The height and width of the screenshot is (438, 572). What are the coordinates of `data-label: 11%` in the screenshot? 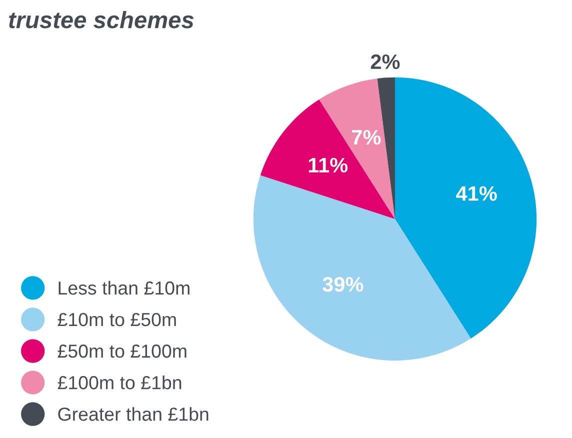 It's located at (328, 165).